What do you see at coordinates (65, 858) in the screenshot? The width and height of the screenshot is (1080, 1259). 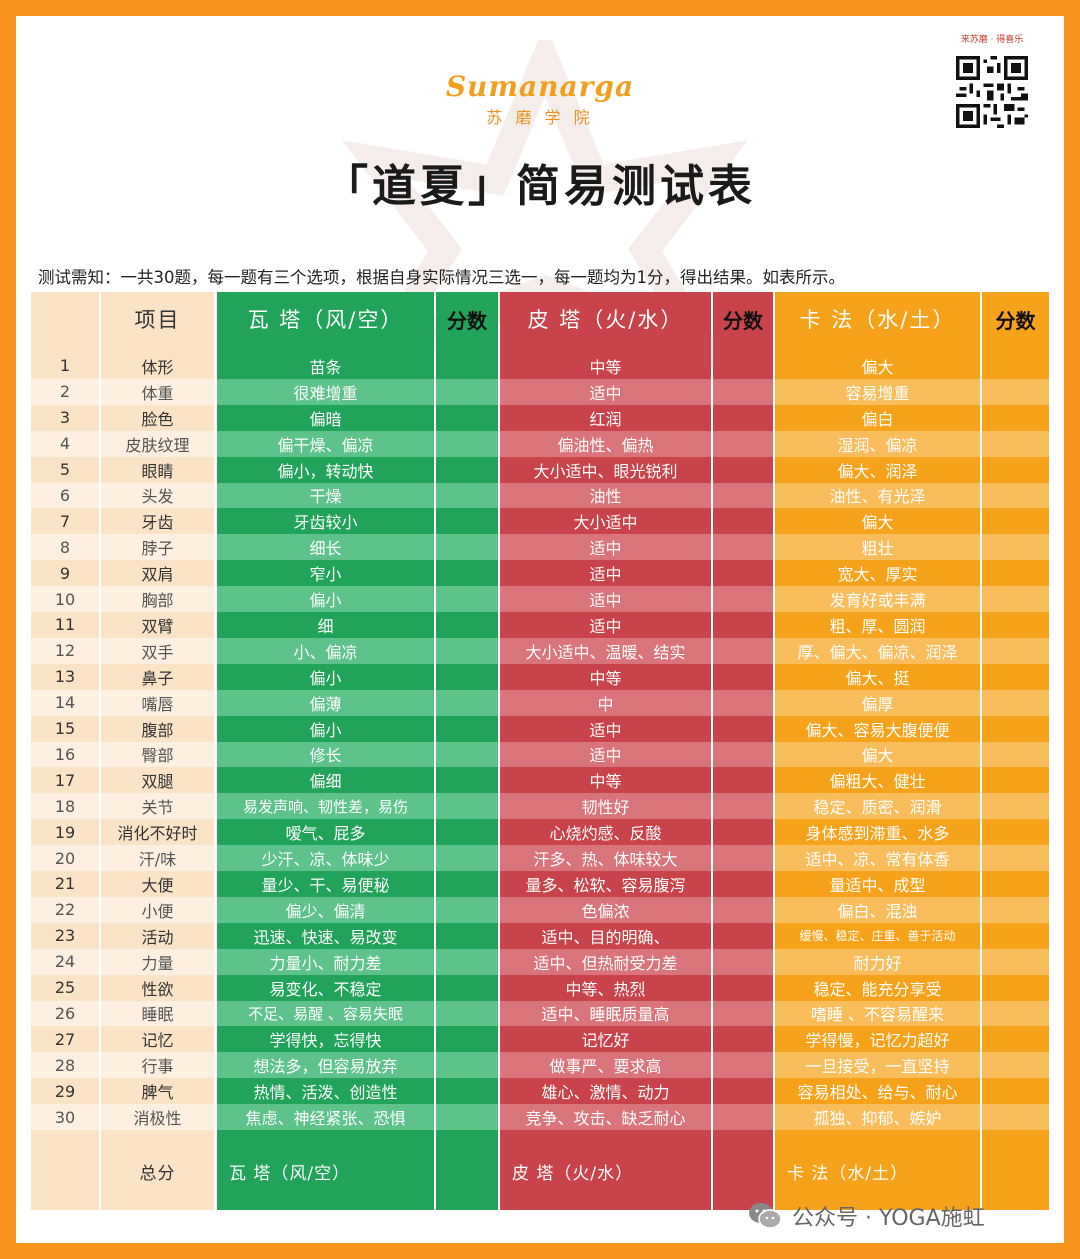 I see `row-number: 20` at bounding box center [65, 858].